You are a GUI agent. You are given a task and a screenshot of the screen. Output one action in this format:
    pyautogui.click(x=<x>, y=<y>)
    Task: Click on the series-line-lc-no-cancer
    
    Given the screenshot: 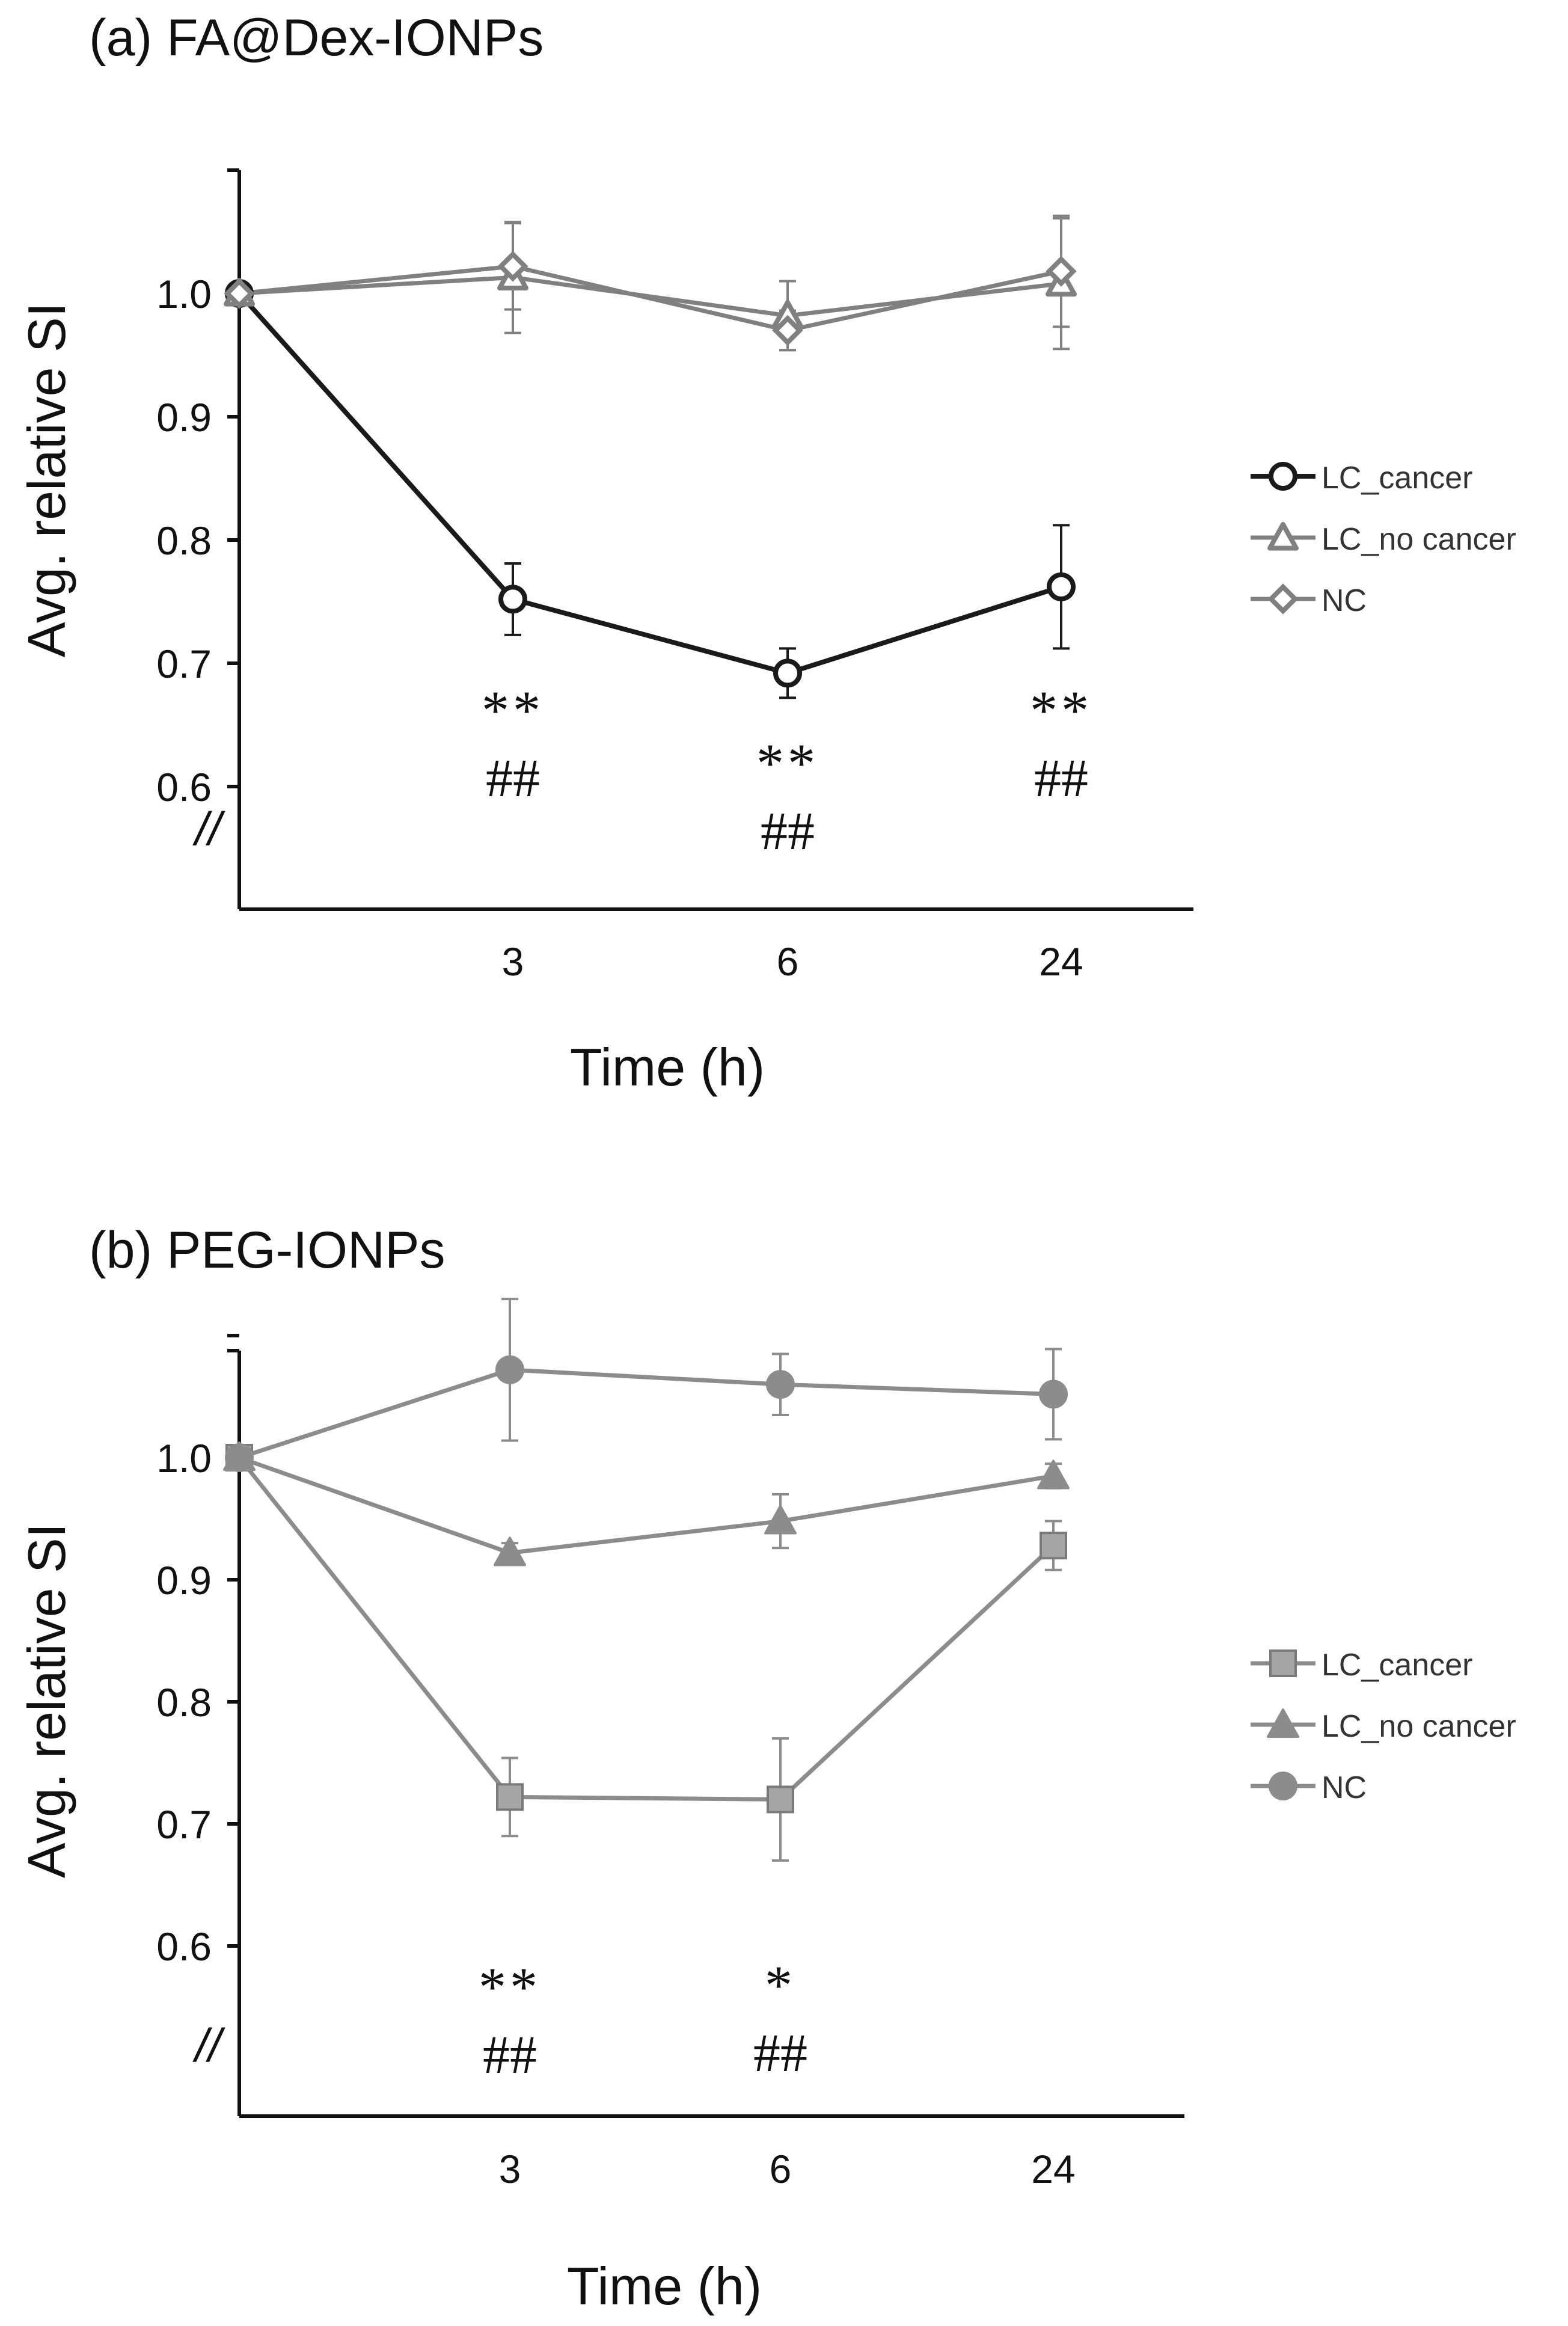 What is the action you would take?
    pyautogui.click(x=646, y=1505)
    